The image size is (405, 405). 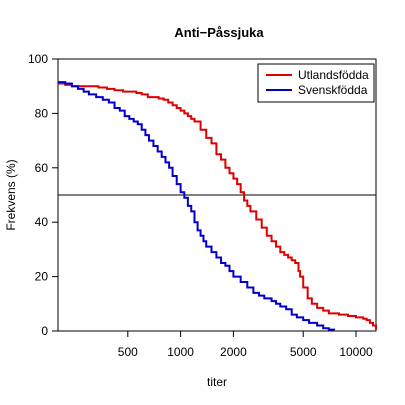 I want to click on legend-box, so click(x=316, y=83).